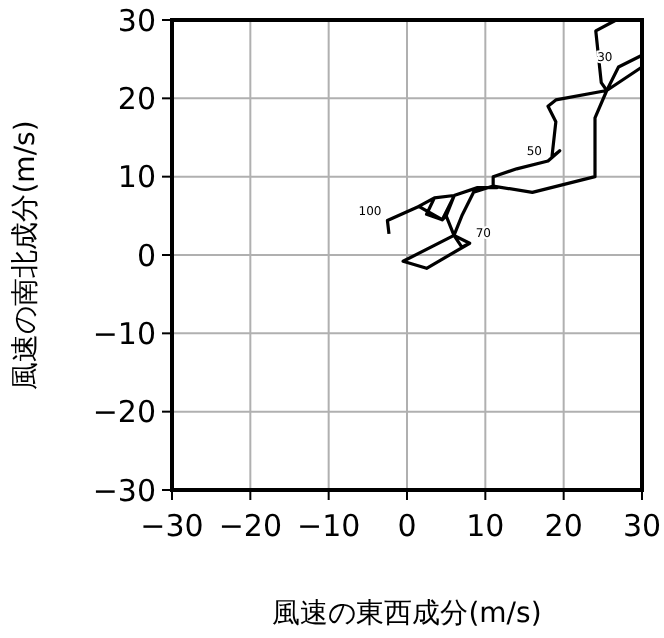 This screenshot has height=638, width=664. Describe the element at coordinates (26, 255) in the screenshot. I see `y-axis-title: 風速の南北成分(m/s)` at that location.